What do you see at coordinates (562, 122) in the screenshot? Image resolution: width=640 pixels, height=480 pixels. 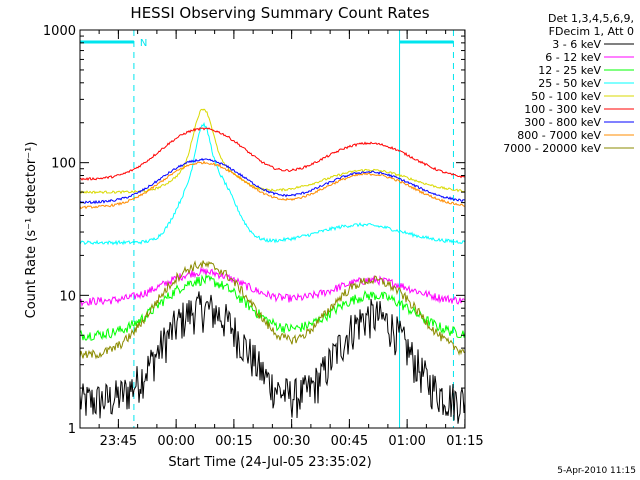 I see `legend-entry: 300 - 800 keV` at bounding box center [562, 122].